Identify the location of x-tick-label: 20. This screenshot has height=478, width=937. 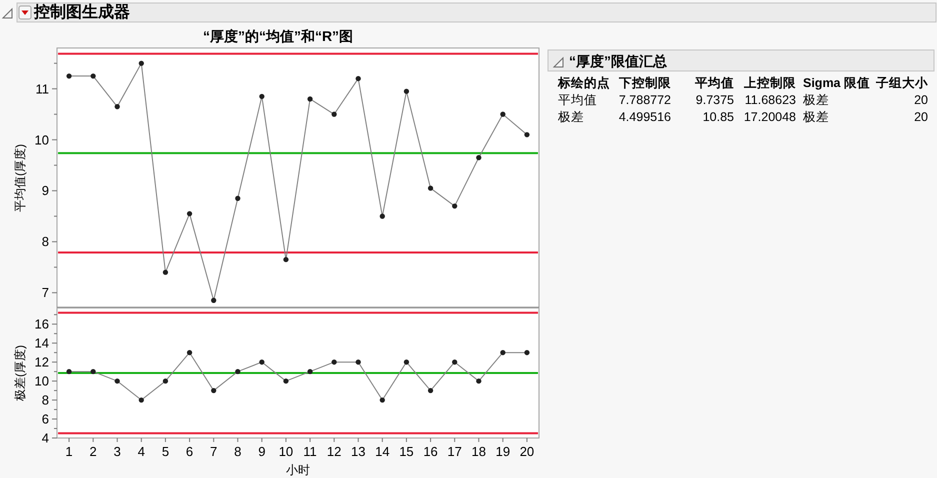
(527, 451).